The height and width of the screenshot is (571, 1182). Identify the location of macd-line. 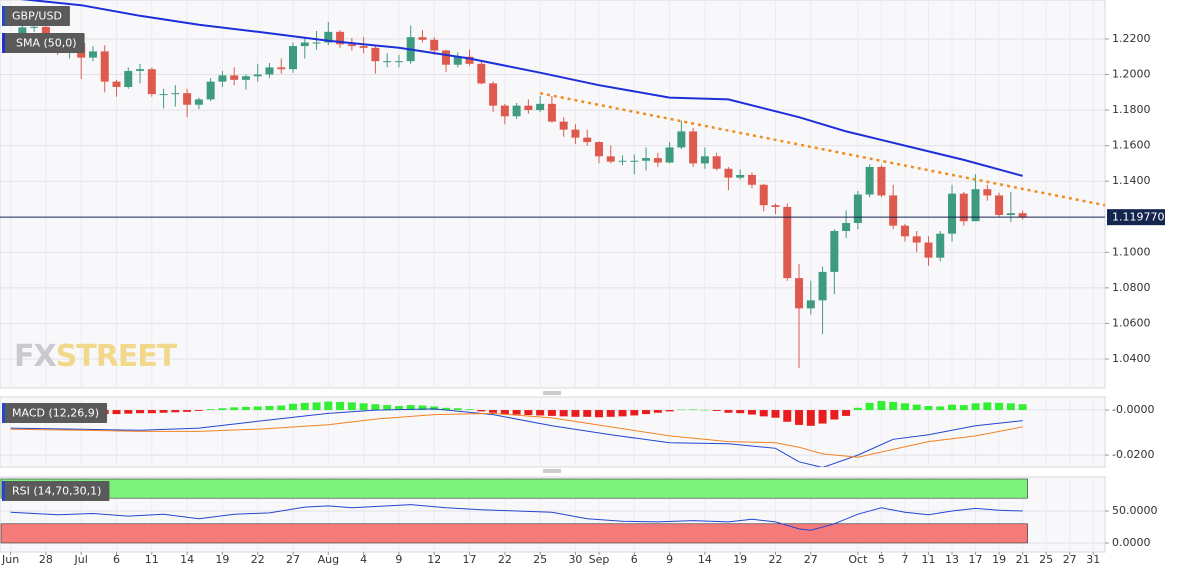
(516, 435).